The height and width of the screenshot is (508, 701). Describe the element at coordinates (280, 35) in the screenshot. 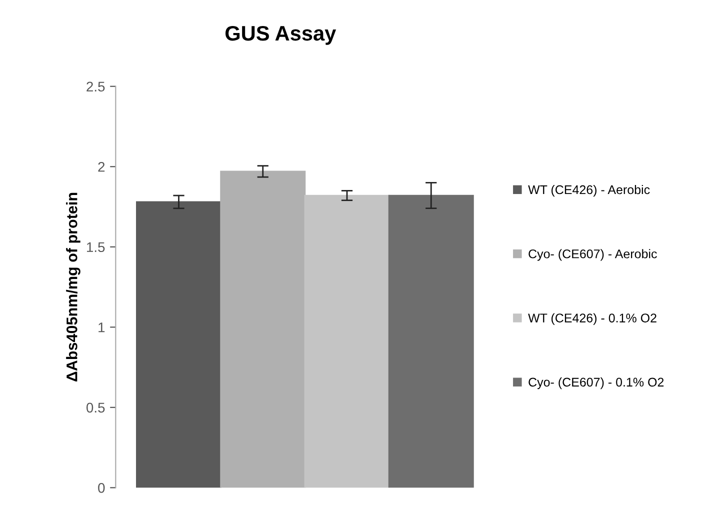

I see `chart-title: GUS Assay` at that location.